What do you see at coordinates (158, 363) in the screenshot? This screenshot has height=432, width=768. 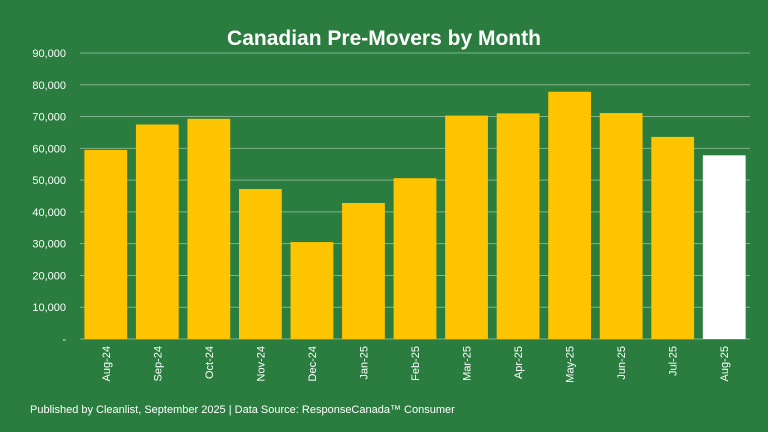 I see `x-tick-label: Sep-24` at bounding box center [158, 363].